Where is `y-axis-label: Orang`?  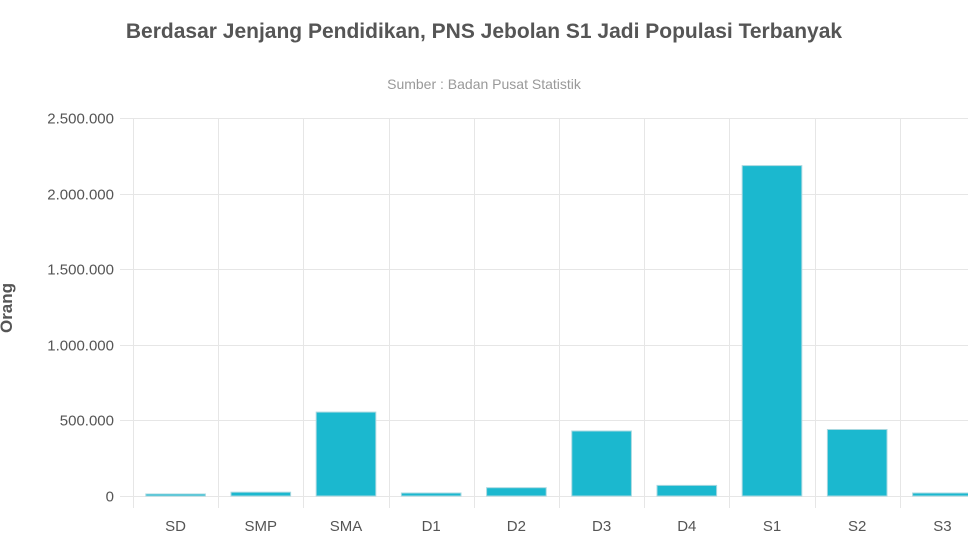 y-axis-label: Orang is located at coordinates (8, 308).